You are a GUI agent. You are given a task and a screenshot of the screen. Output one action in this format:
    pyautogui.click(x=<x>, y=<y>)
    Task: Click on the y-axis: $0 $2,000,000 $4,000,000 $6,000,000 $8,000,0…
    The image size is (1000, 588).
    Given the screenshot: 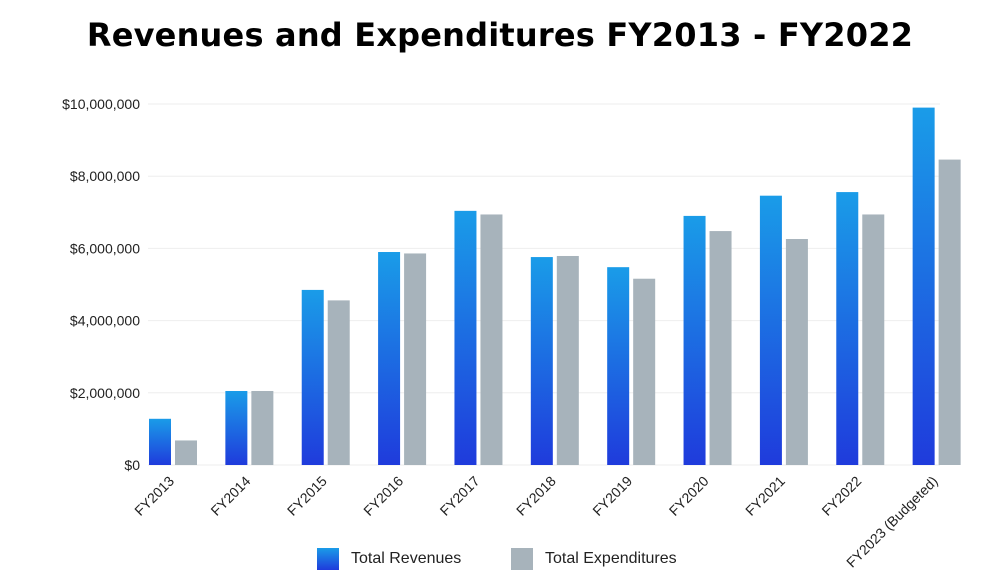 What is the action you would take?
    pyautogui.click(x=101, y=284)
    